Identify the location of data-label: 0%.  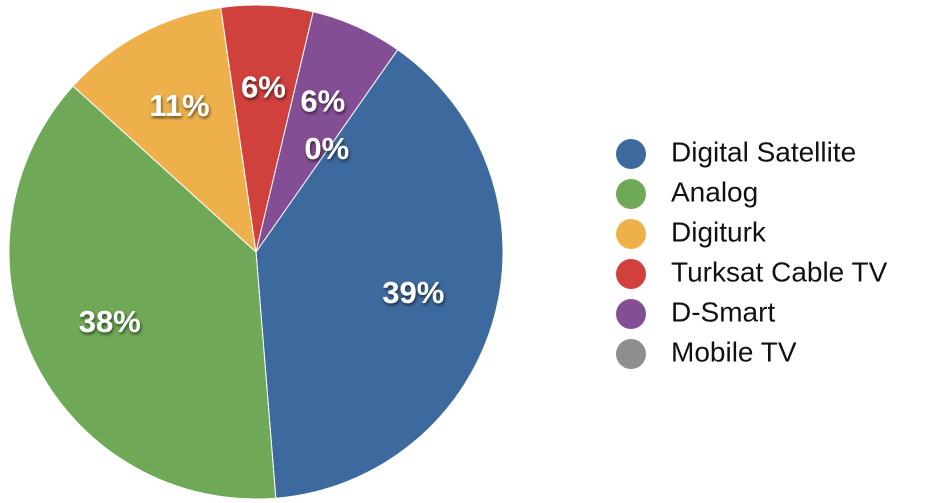
(326, 148).